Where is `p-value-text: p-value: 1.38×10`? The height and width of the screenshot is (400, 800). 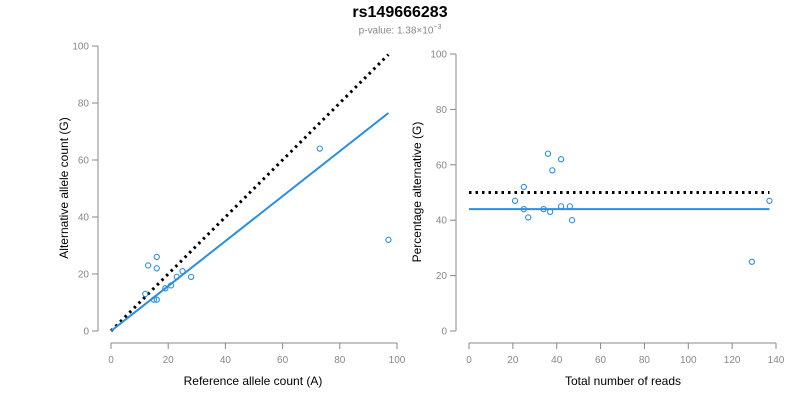 p-value-text: p-value: 1.38×10 is located at coordinates (396, 31).